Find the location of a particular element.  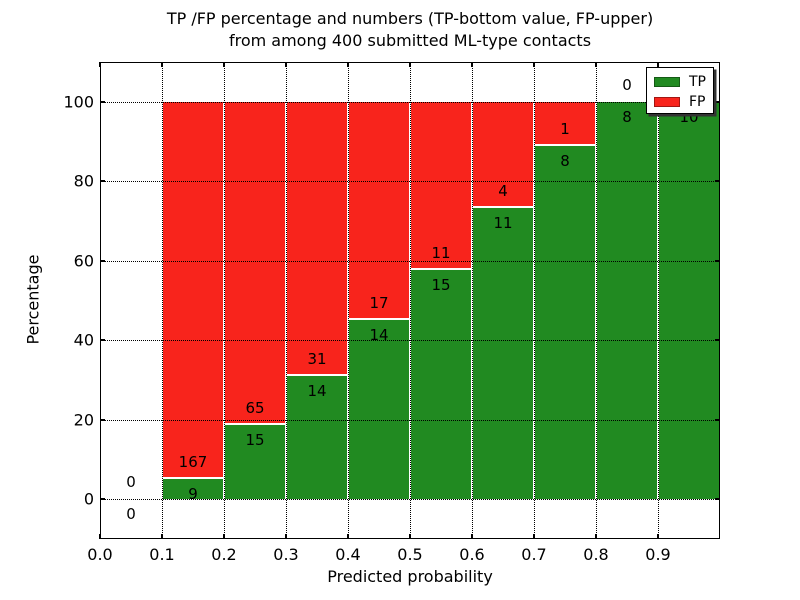

legend-entry: FP is located at coordinates (680, 102).